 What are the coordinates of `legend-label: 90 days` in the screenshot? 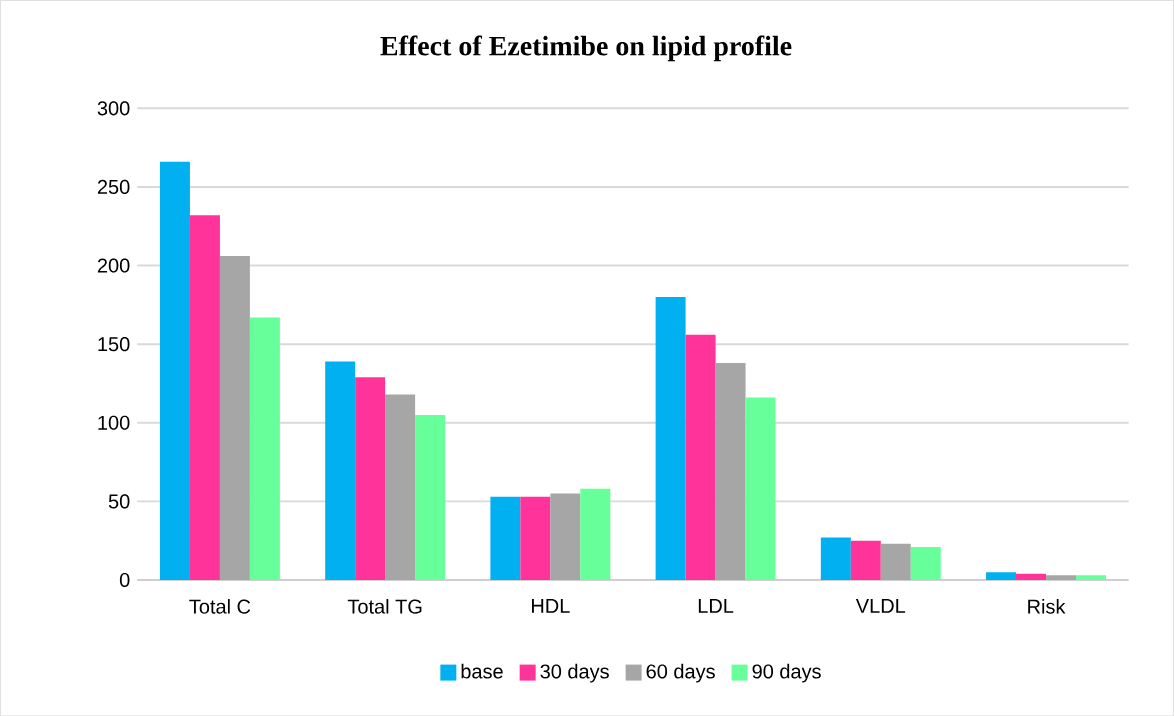 It's located at (786, 673).